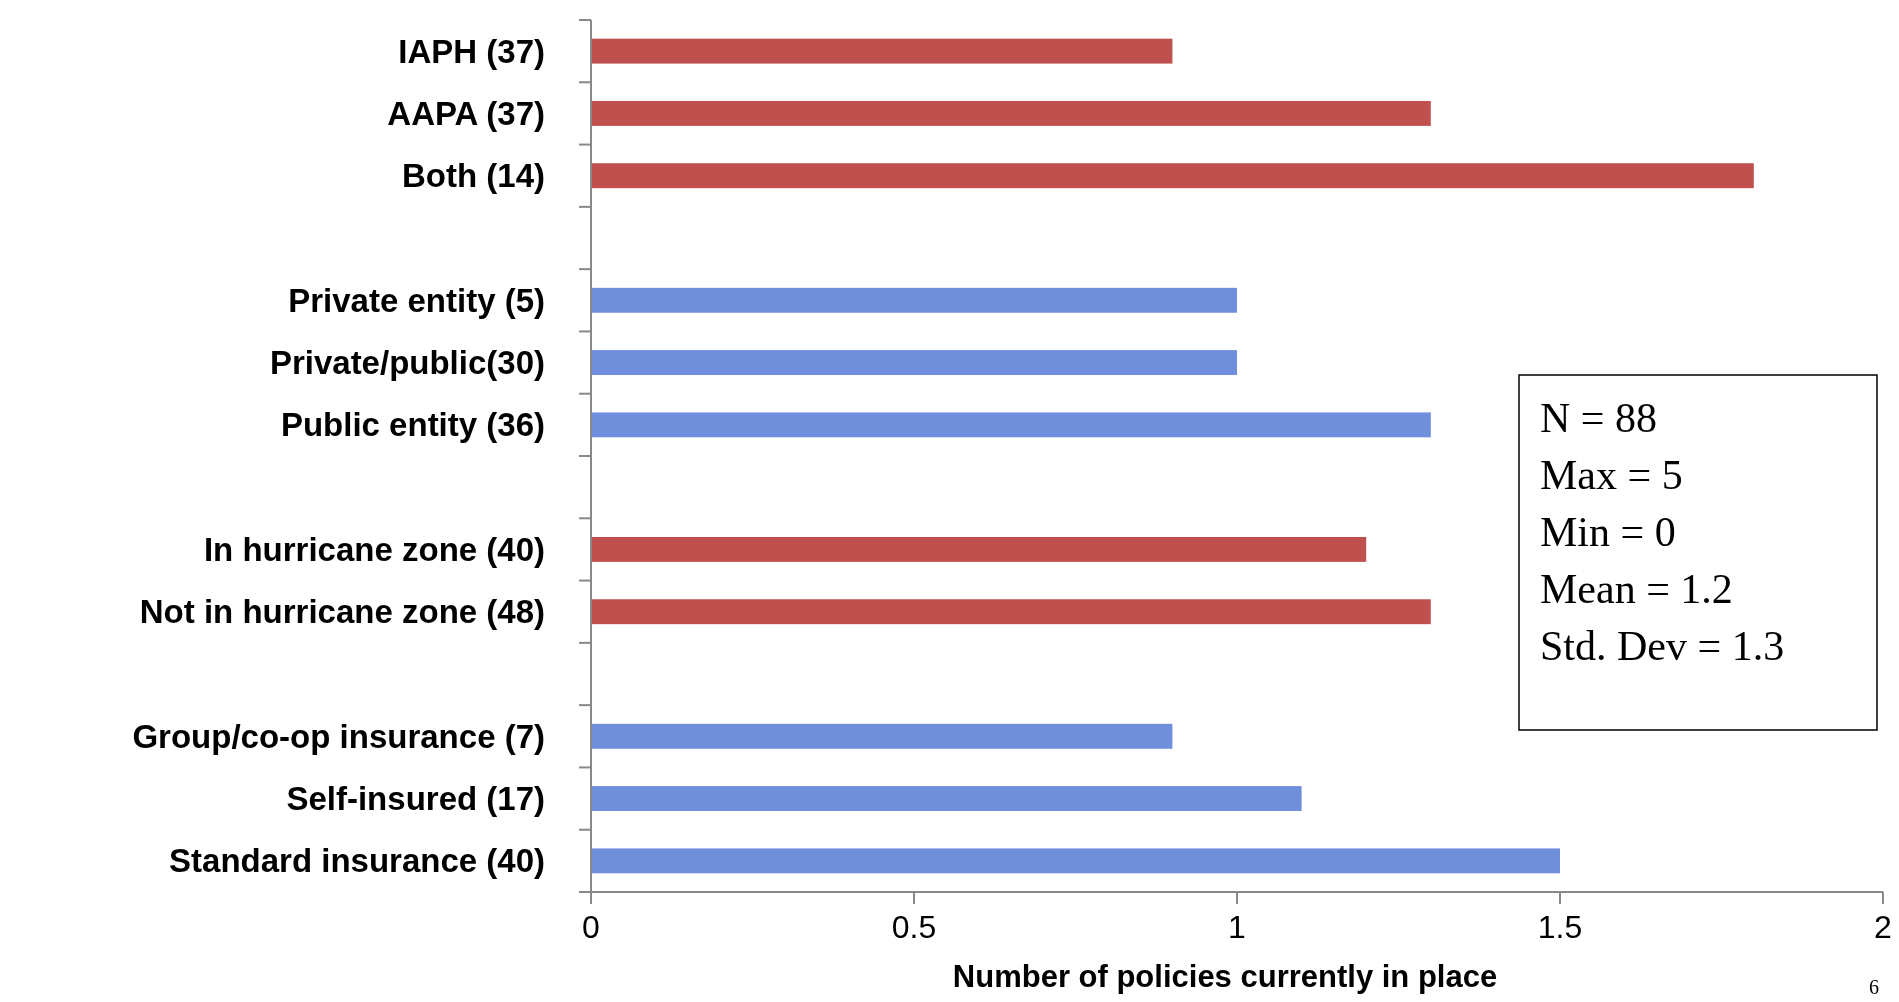 The image size is (1899, 1002). I want to click on y-tick-label: Both (14), so click(473, 176).